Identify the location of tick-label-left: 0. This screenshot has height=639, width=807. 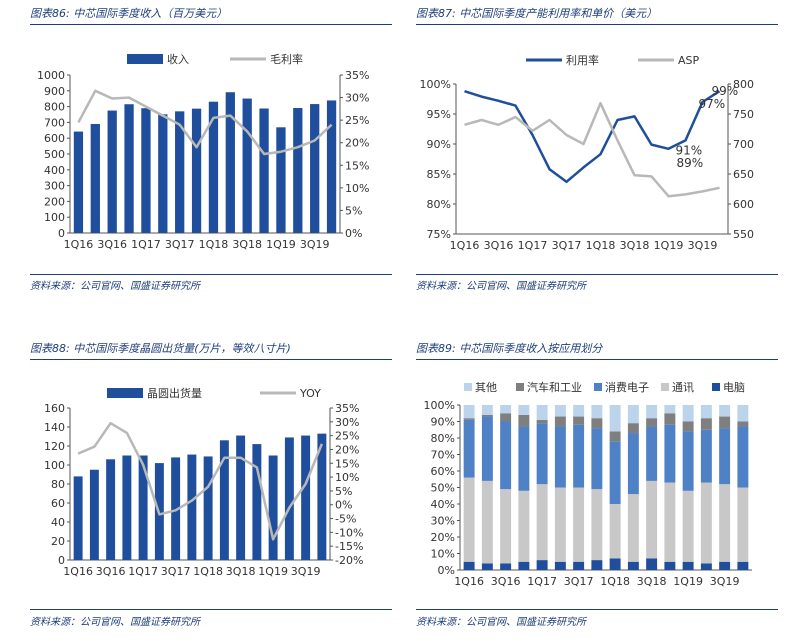
(61, 233).